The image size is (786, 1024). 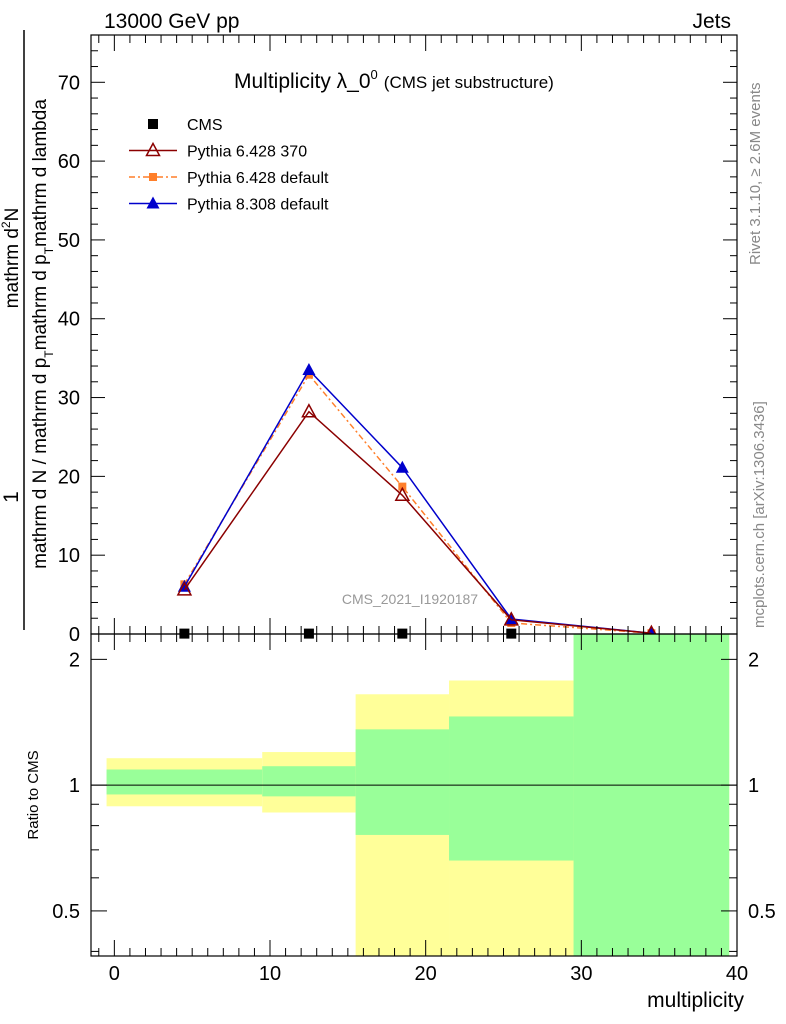 What do you see at coordinates (153, 202) in the screenshot?
I see `legend-marker-pythia-8-308-default` at bounding box center [153, 202].